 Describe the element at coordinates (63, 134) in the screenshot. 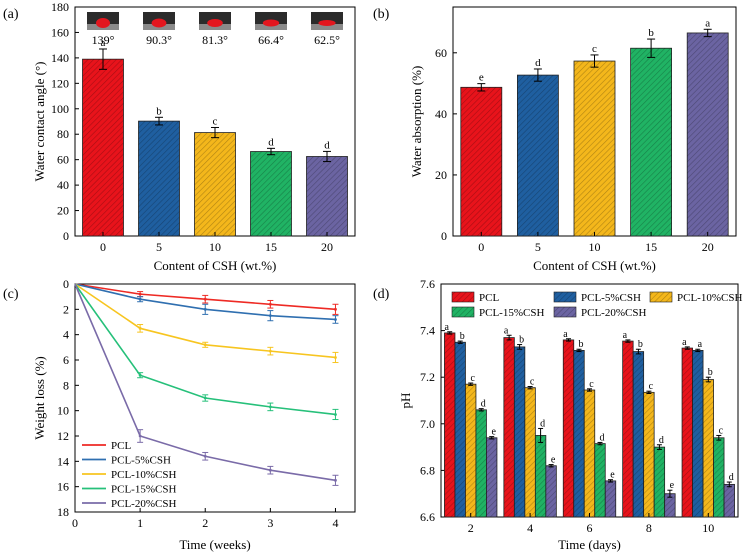

I see `y-tick-label: 80` at that location.